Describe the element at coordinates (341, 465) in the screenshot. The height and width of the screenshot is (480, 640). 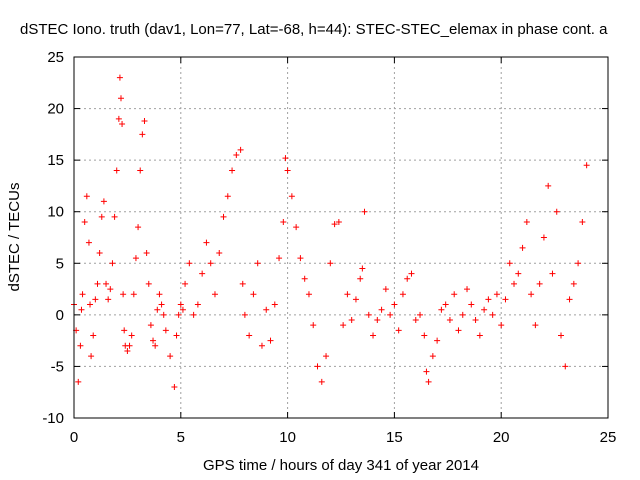
I see `x-axis-label: GPS time / hours of day 341 of year 2014` at that location.